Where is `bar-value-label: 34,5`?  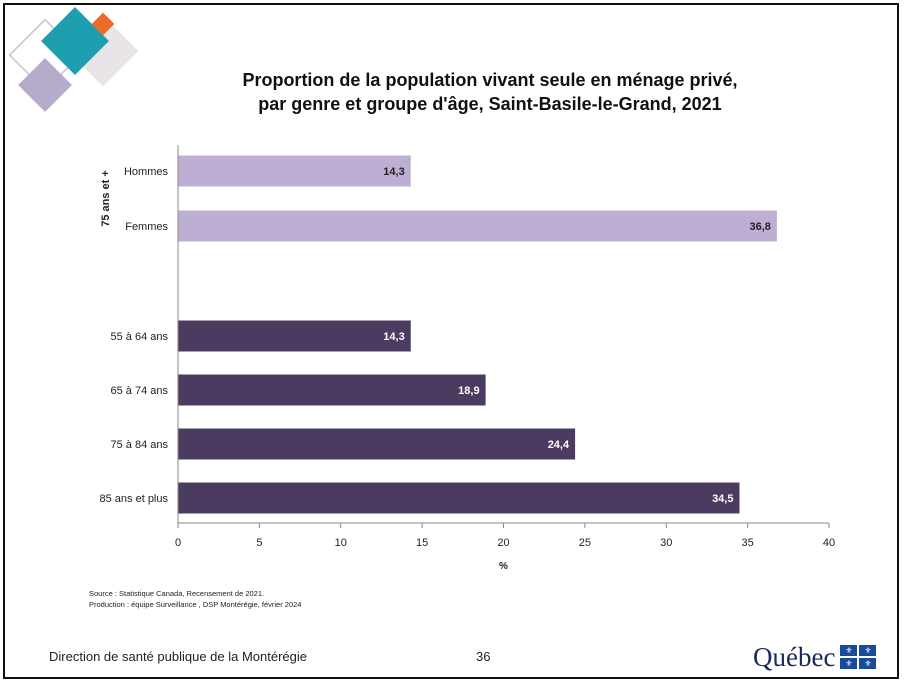
bar-value-label: 34,5 is located at coordinates (722, 499).